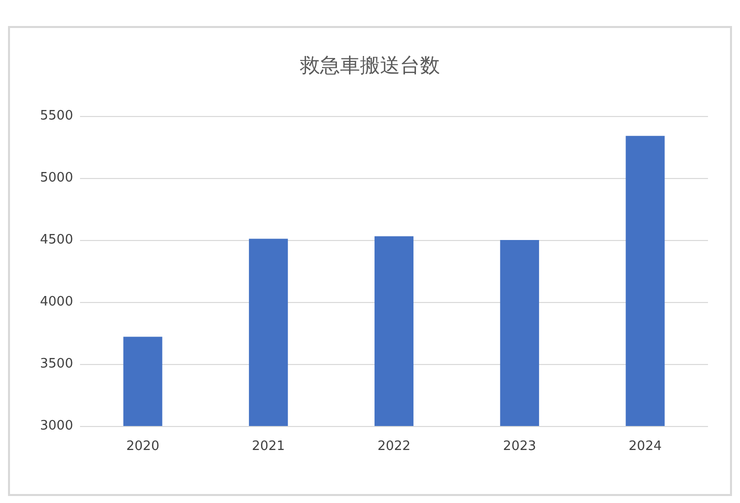 The image size is (740, 503). What do you see at coordinates (519, 446) in the screenshot?
I see `x-tick-label: 2023` at bounding box center [519, 446].